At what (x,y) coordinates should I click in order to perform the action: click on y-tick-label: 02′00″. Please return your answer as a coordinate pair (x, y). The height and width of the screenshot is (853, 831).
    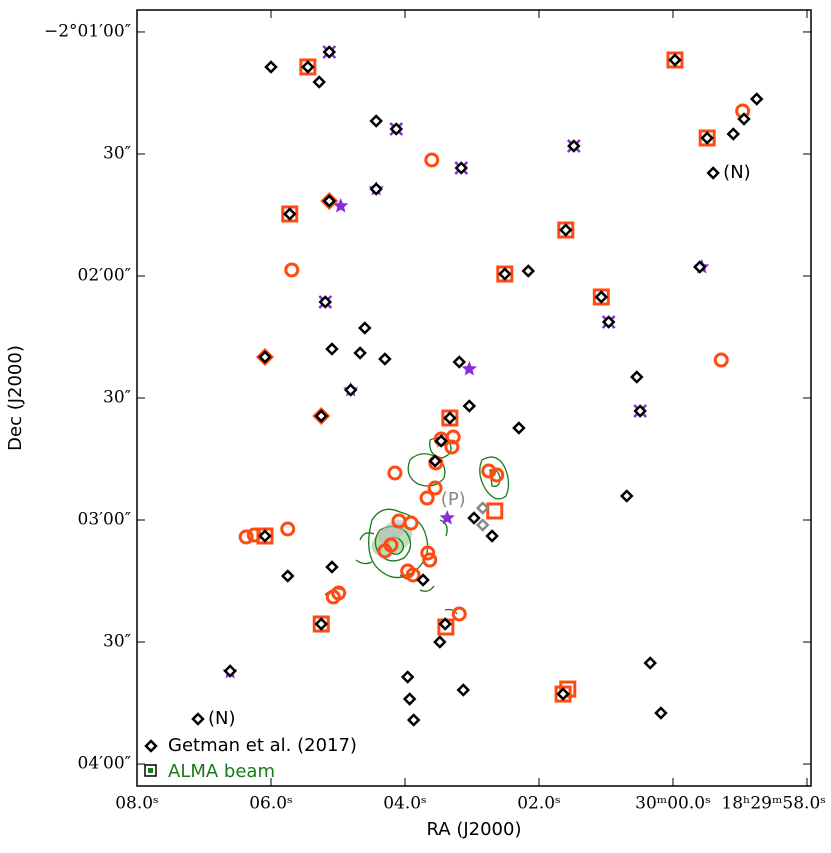
    Looking at the image, I should click on (104, 275).